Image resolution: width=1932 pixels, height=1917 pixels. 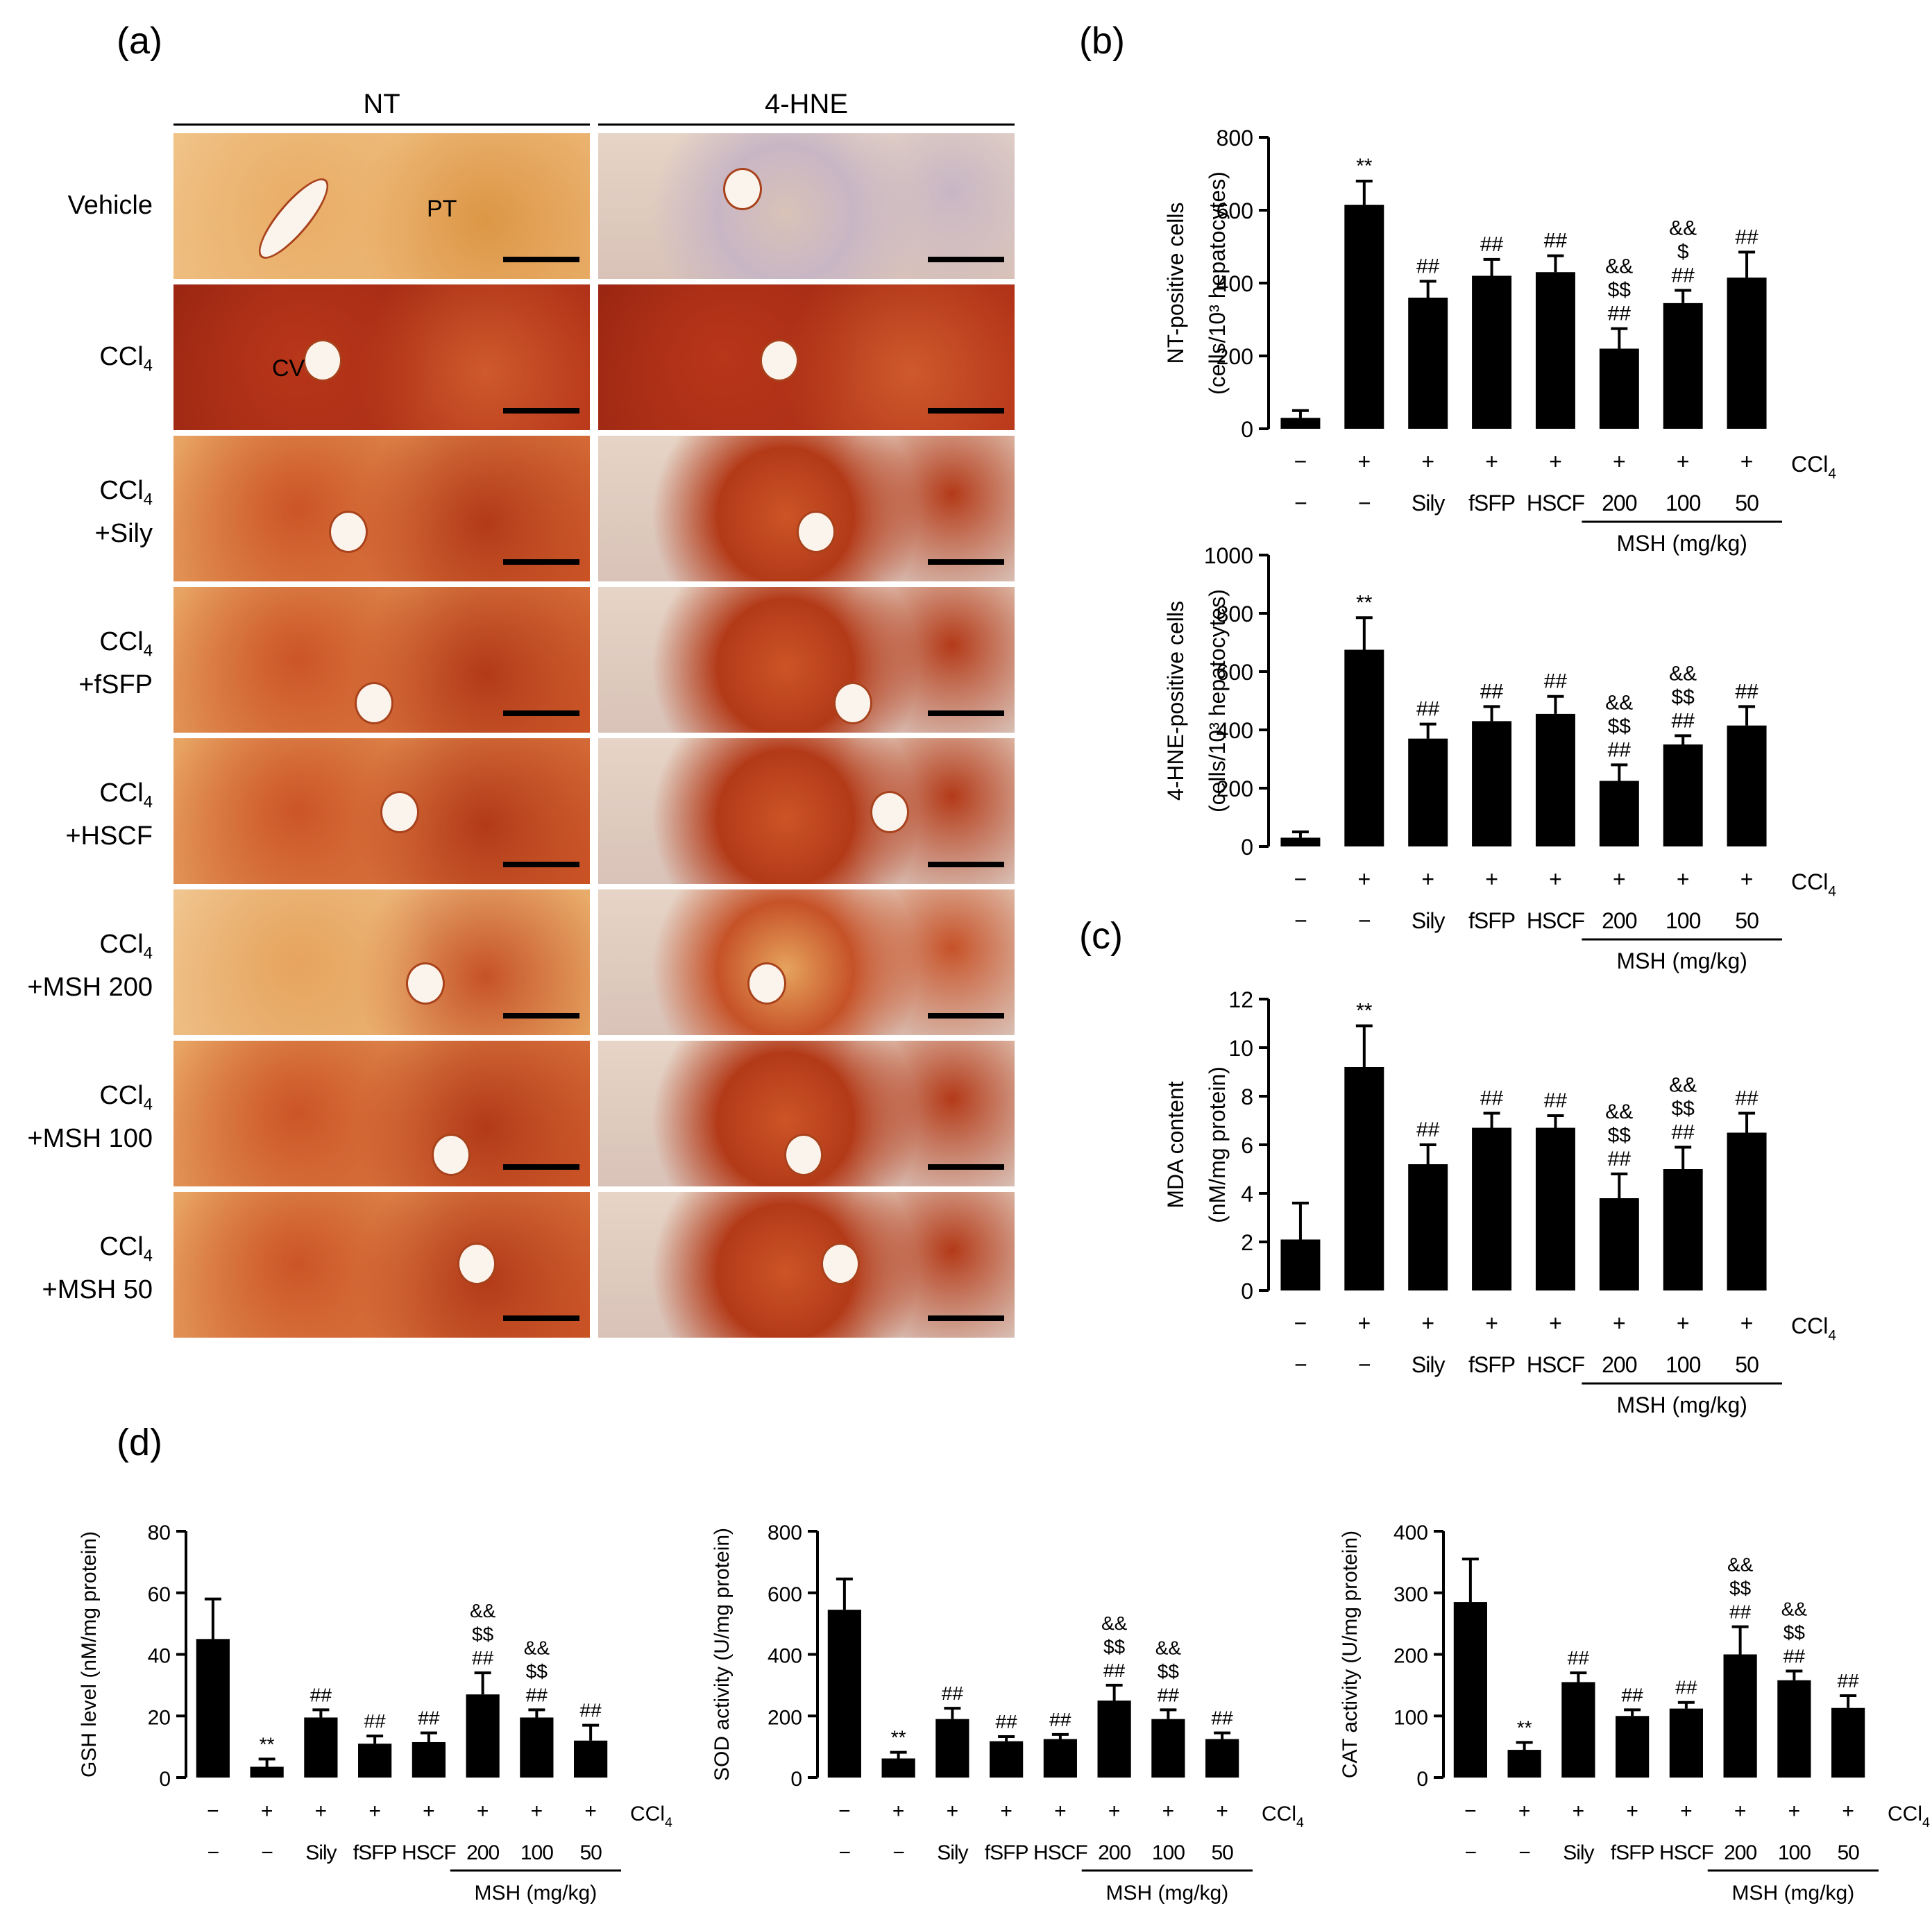 I want to click on y-tick-label: 800, so click(x=785, y=1533).